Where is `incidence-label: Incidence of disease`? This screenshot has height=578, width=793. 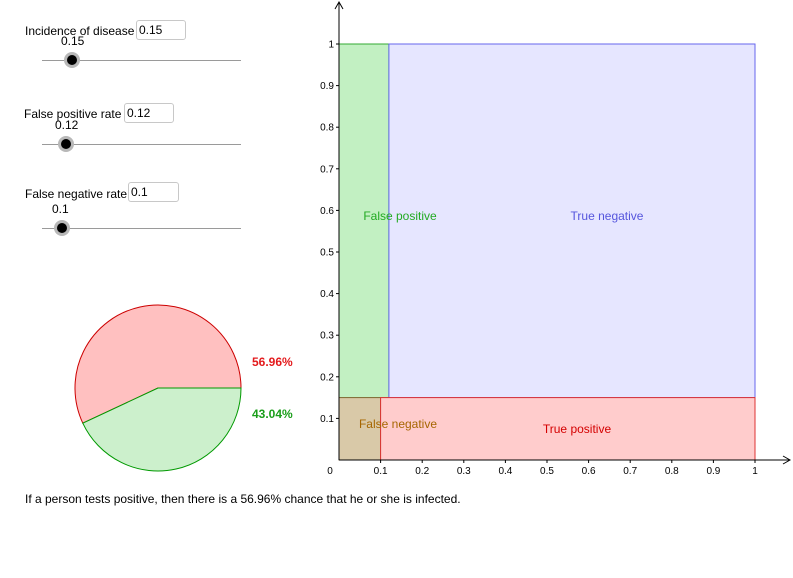
incidence-label: Incidence of disease is located at coordinates (80, 31).